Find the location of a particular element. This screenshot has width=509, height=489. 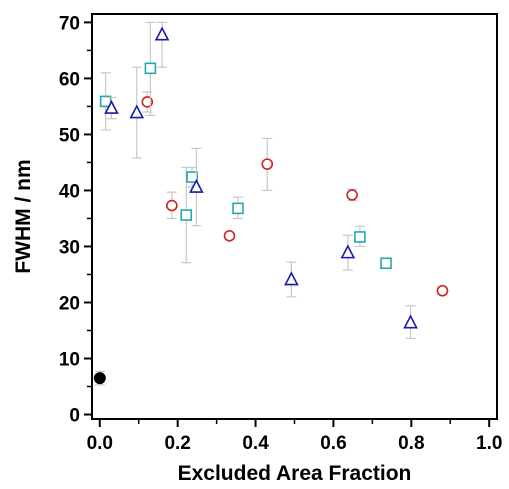

x-tick-label: 1.0 is located at coordinates (489, 443).